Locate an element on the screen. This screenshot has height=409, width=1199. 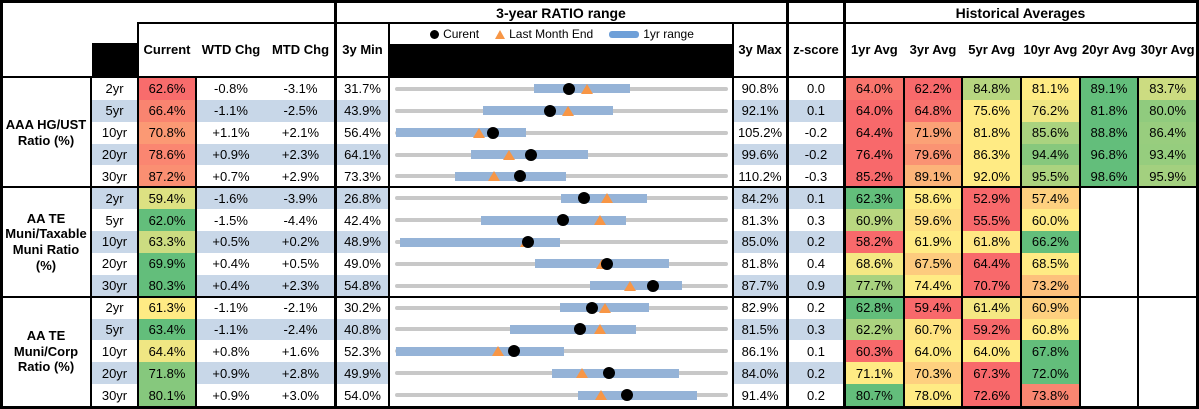
avg-cell: 81.8% is located at coordinates (1109, 110).